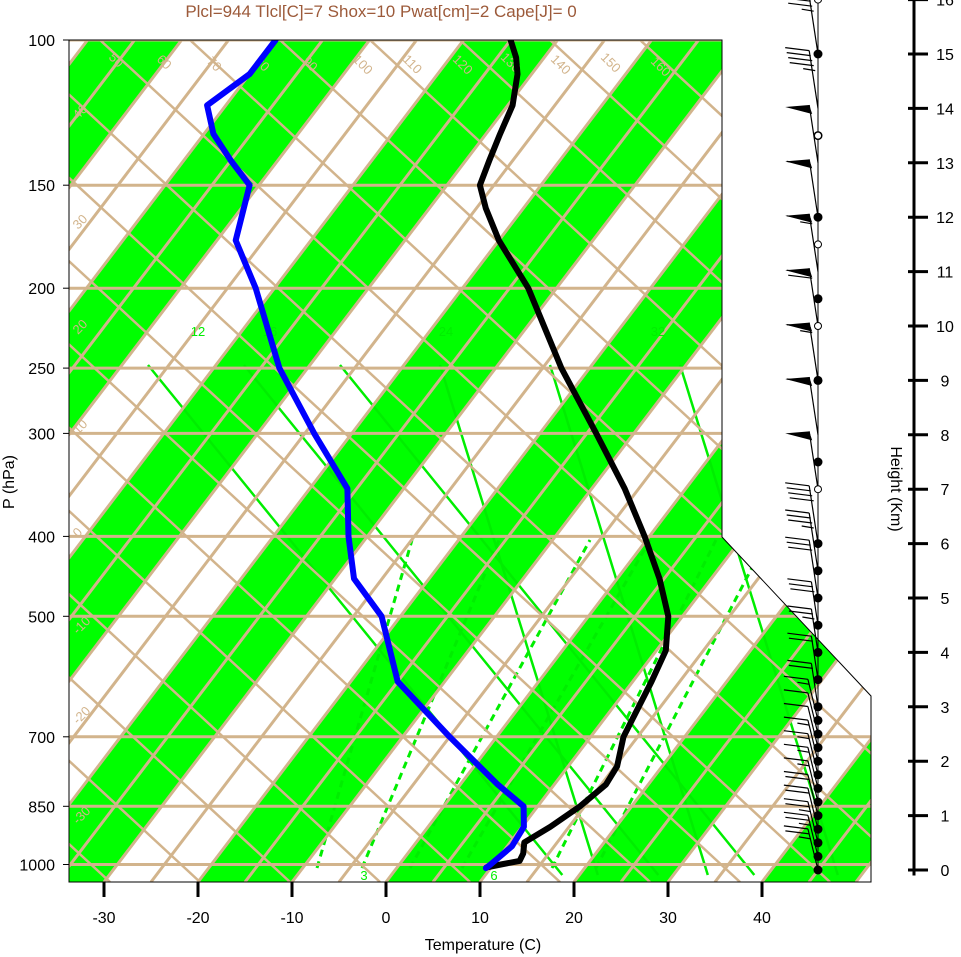  Describe the element at coordinates (103, 918) in the screenshot. I see `temperature-tick-label: -30` at that location.